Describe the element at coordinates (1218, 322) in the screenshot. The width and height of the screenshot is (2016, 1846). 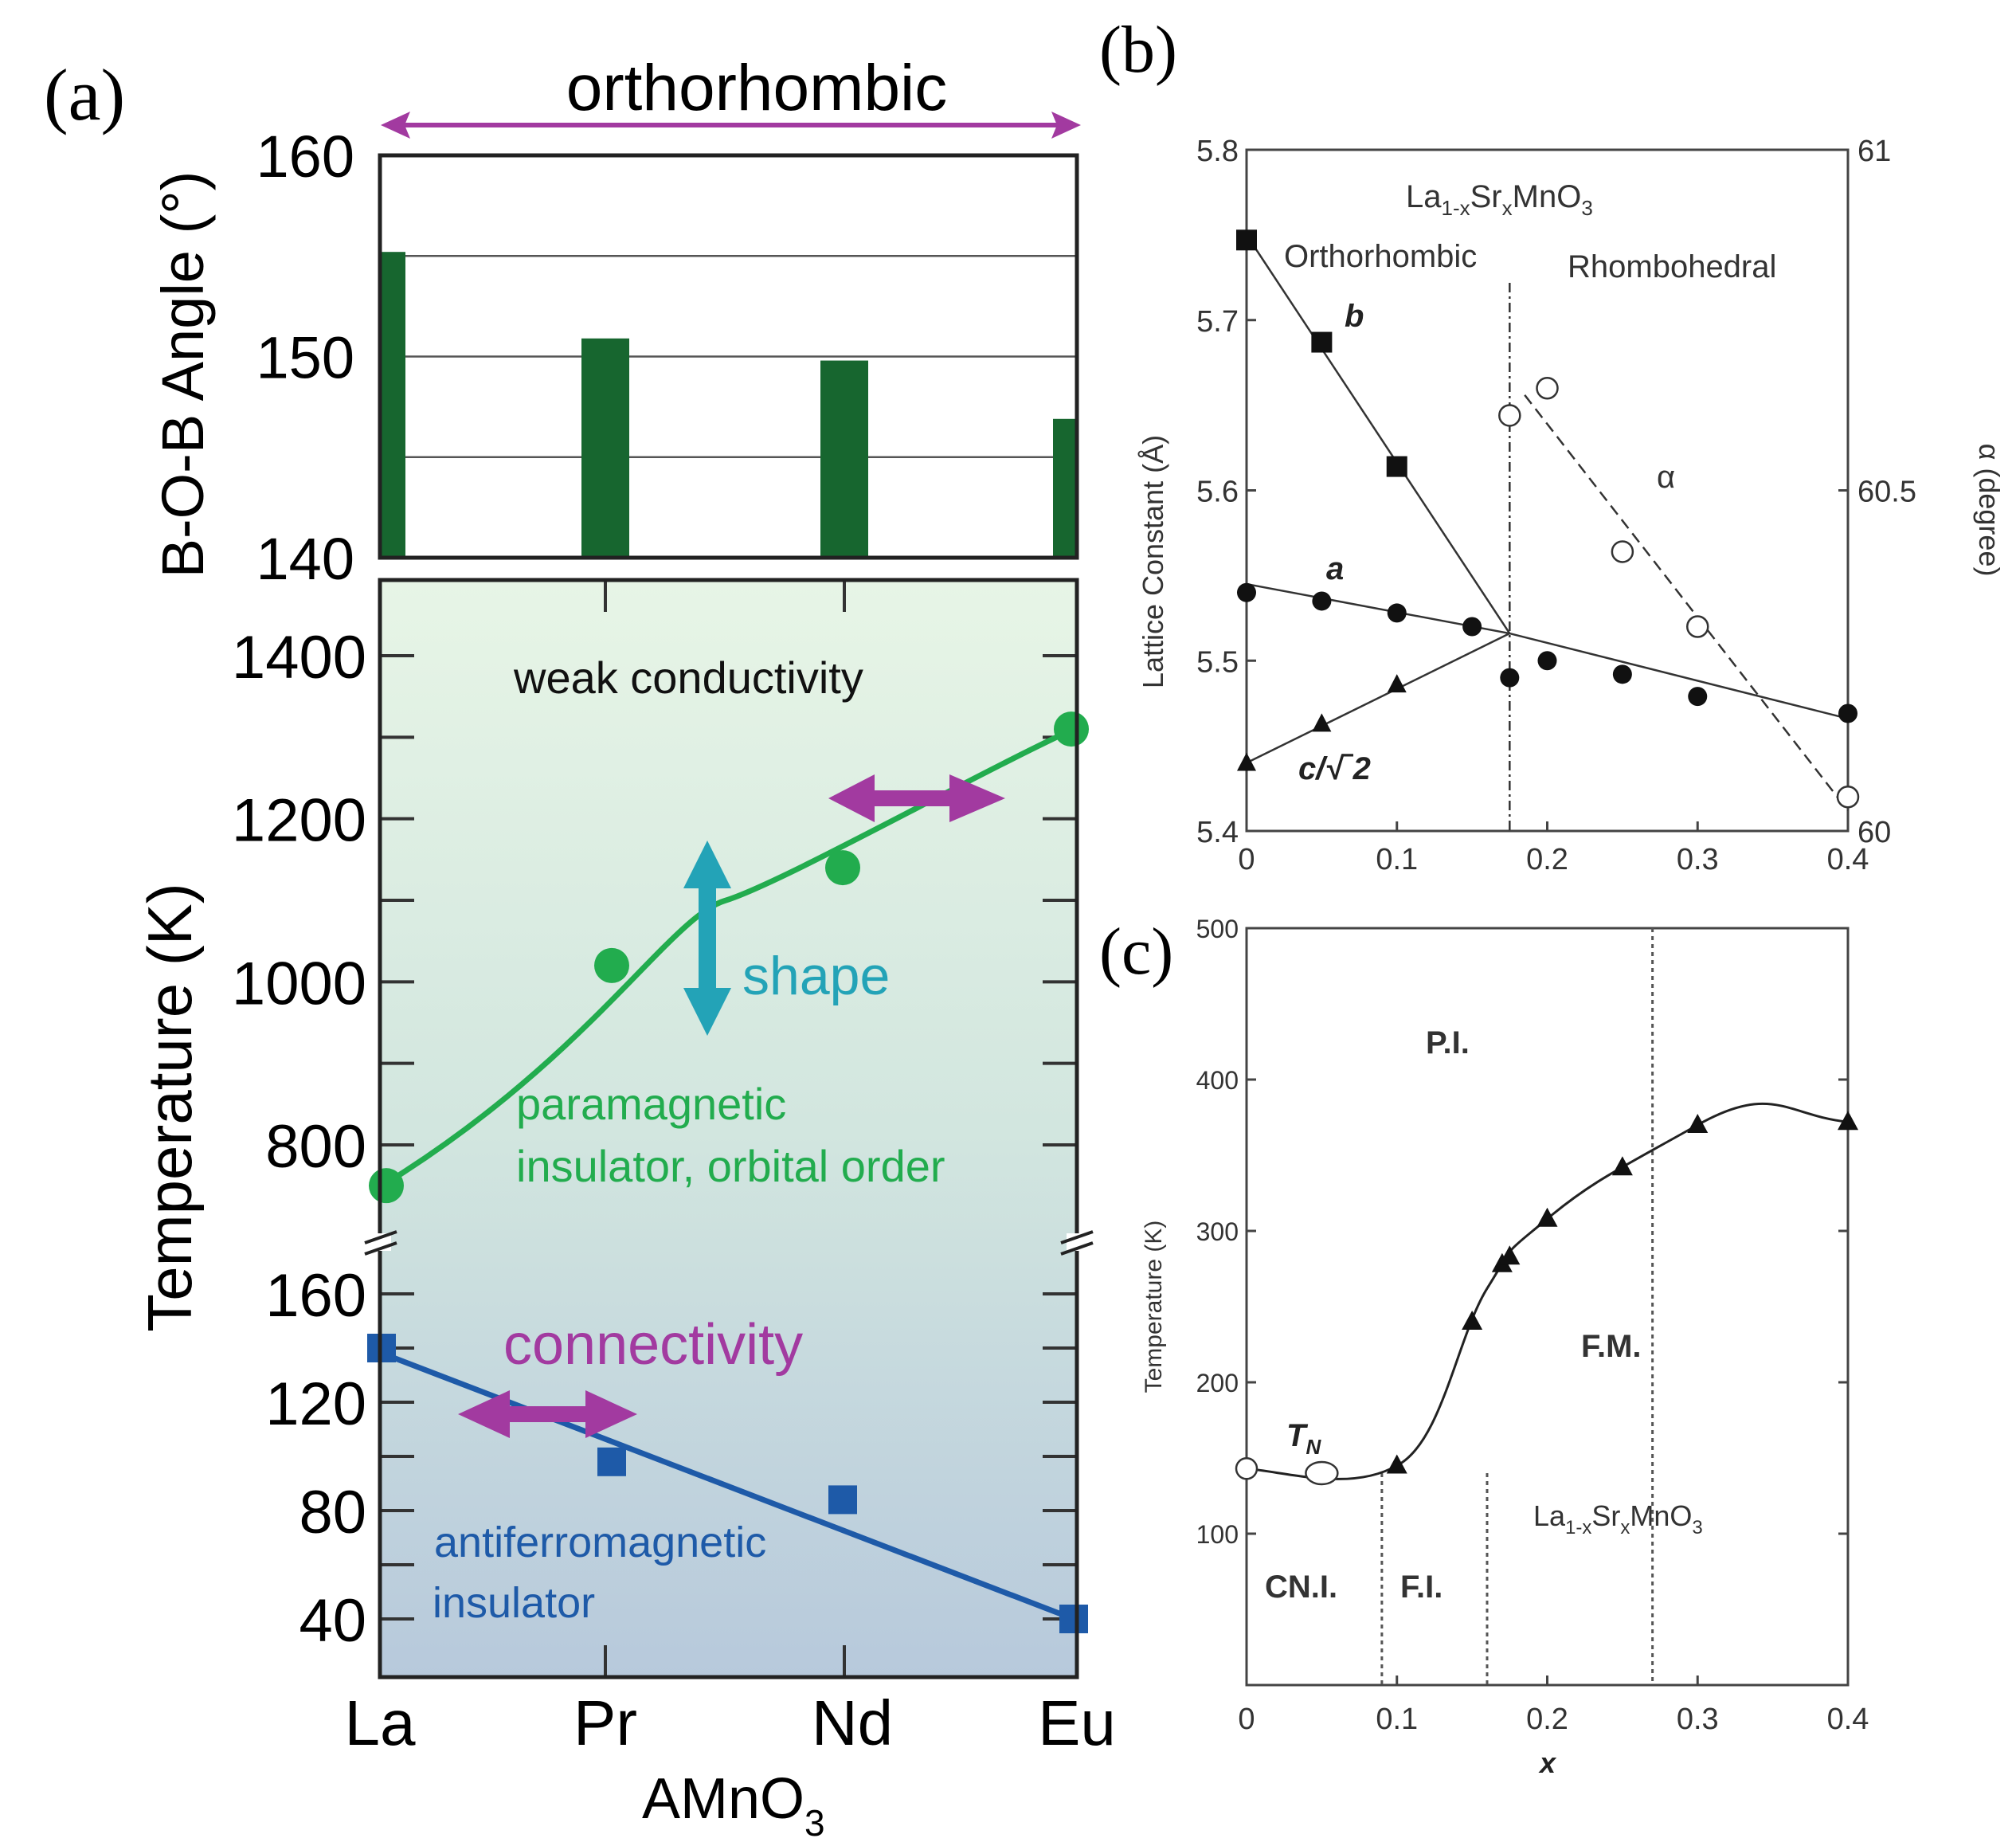
I see `b-ytick-label: 5.7` at that location.